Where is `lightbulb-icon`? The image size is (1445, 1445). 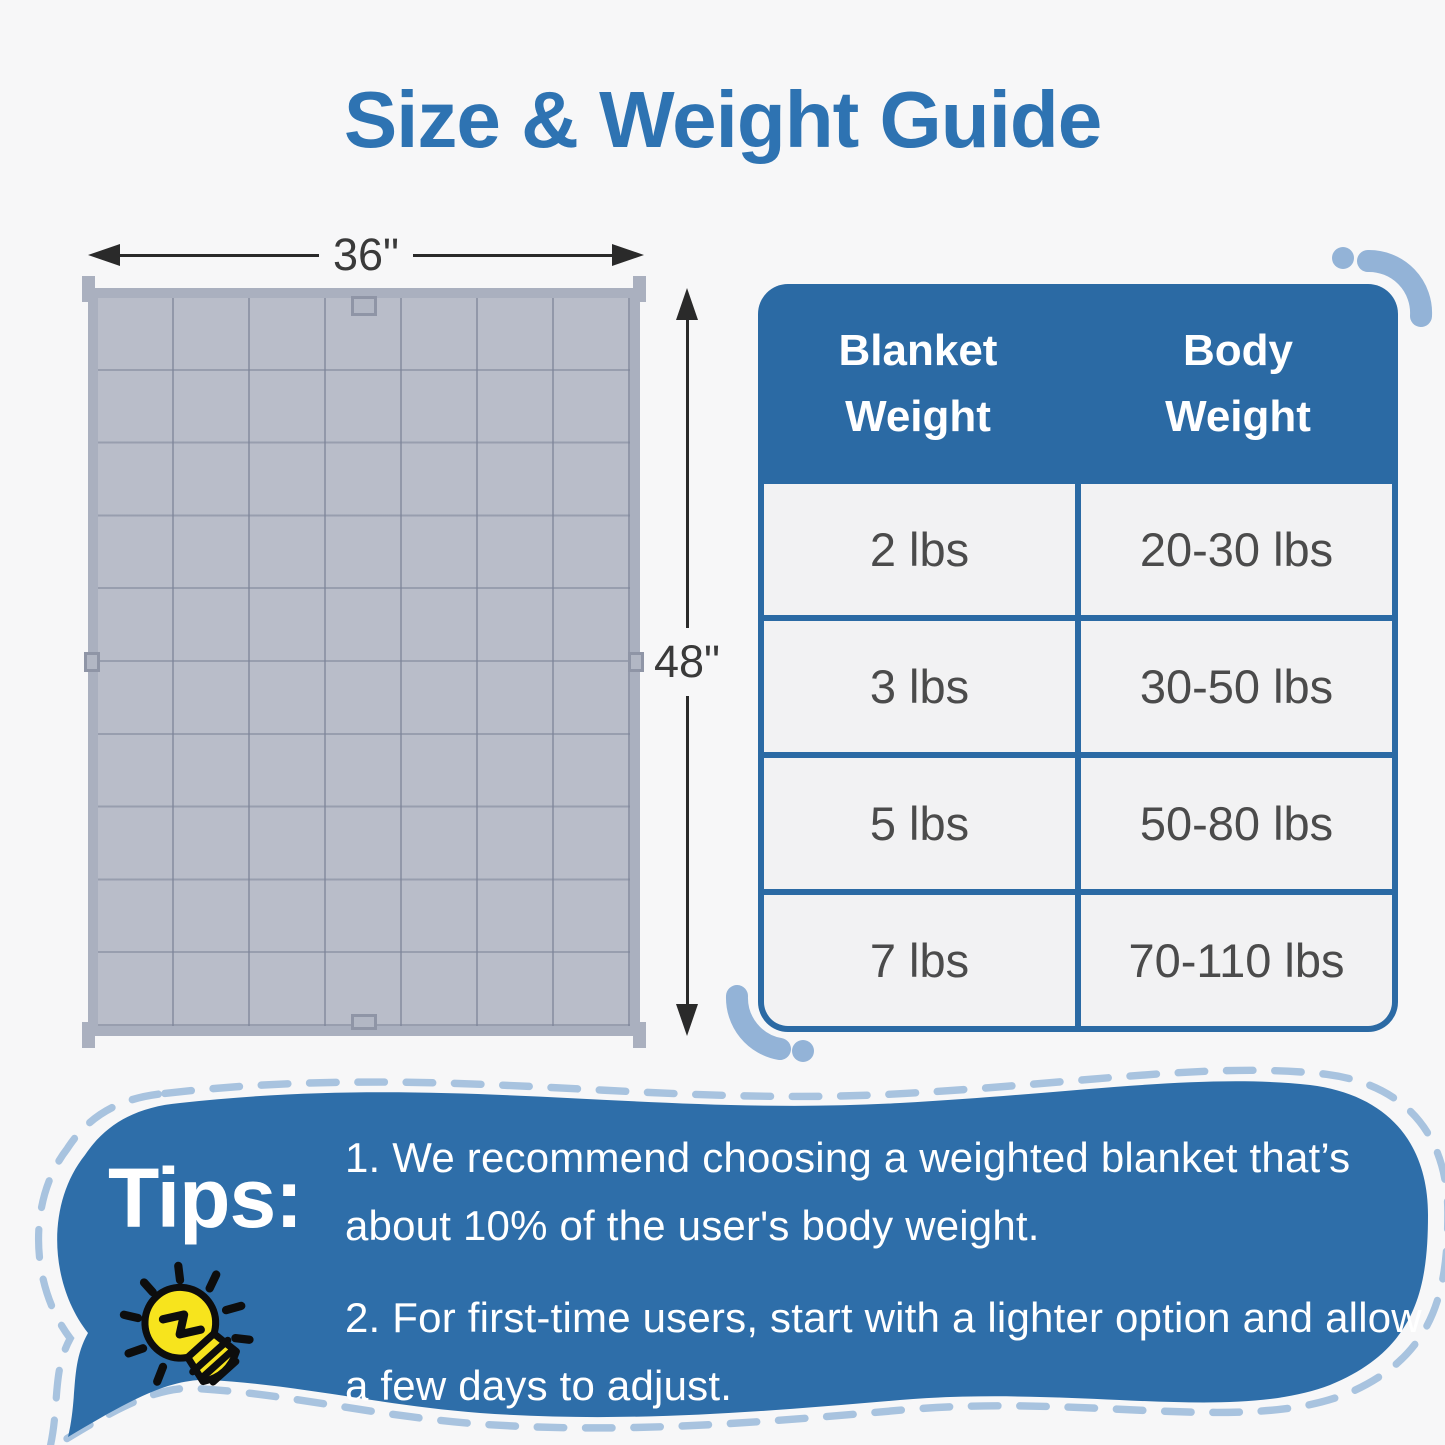
lightbulb-icon is located at coordinates (186, 1323).